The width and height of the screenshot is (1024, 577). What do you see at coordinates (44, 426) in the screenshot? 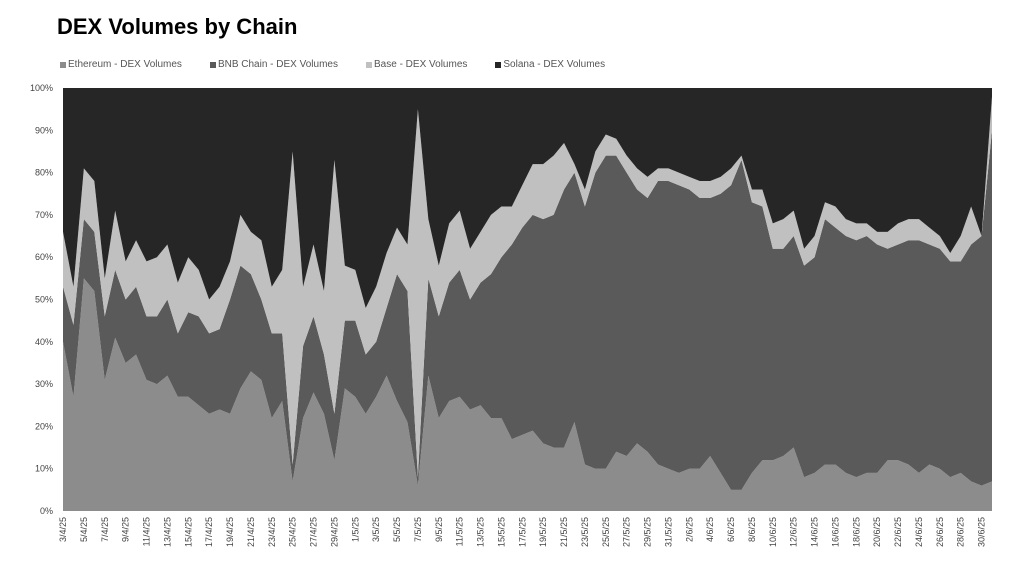
I see `y-tick-label: 20%` at bounding box center [44, 426].